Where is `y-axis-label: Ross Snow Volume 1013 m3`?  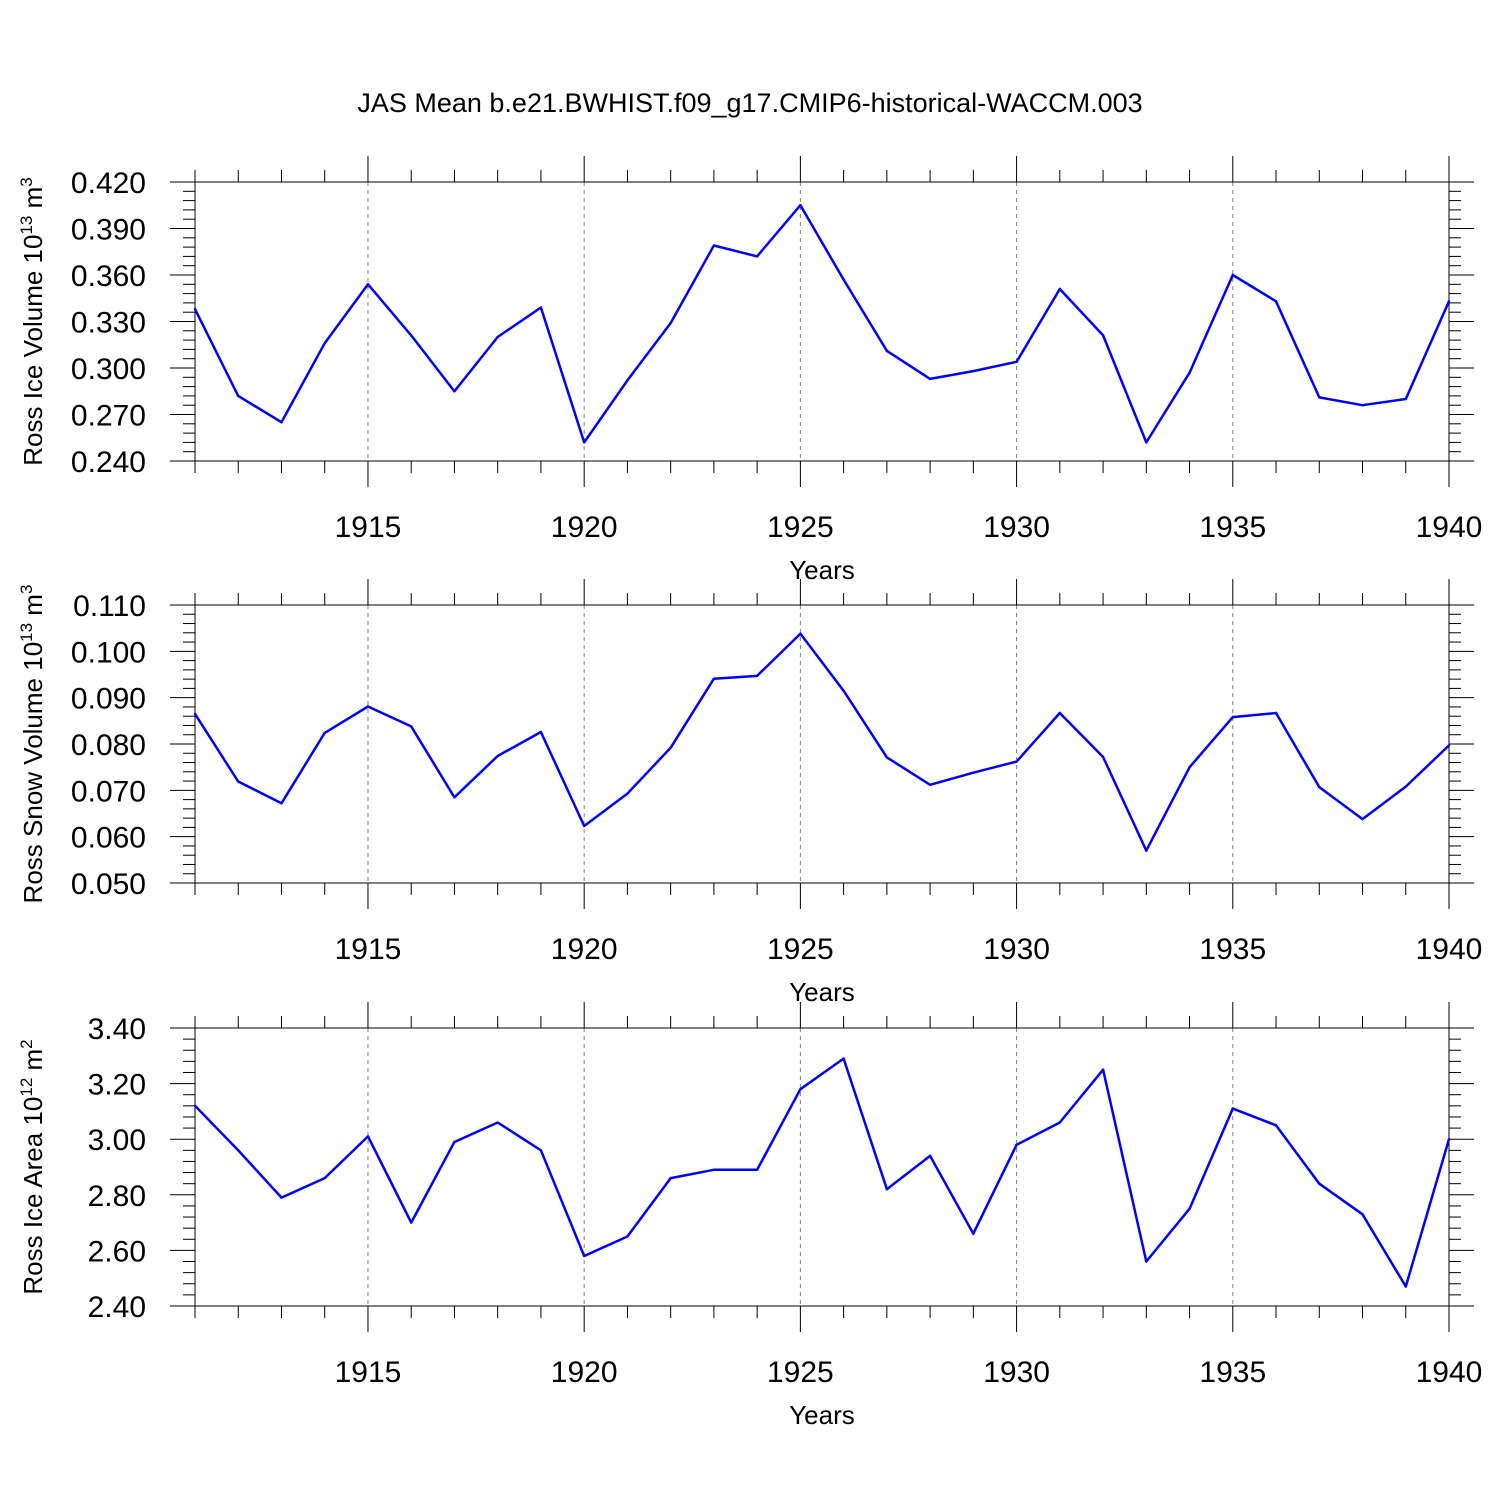 y-axis-label: Ross Snow Volume 1013 m3 is located at coordinates (32, 744).